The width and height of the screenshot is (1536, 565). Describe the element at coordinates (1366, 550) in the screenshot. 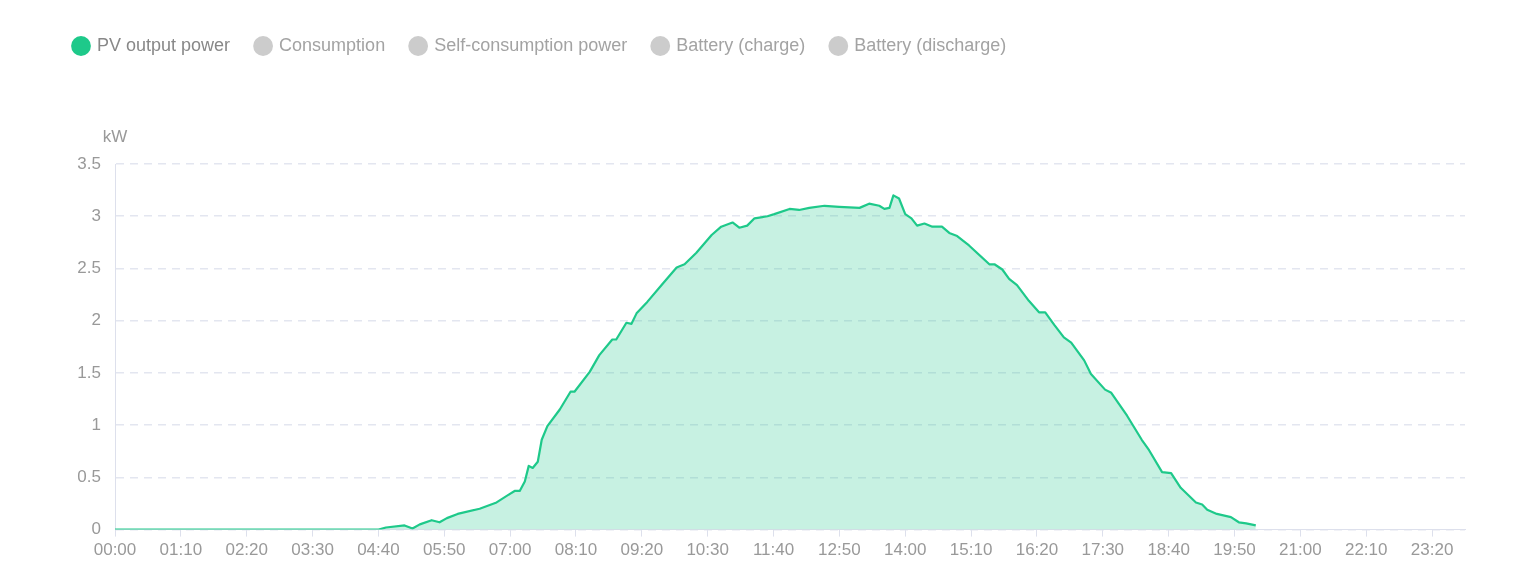

I see `x-tick-label: 22:10` at that location.